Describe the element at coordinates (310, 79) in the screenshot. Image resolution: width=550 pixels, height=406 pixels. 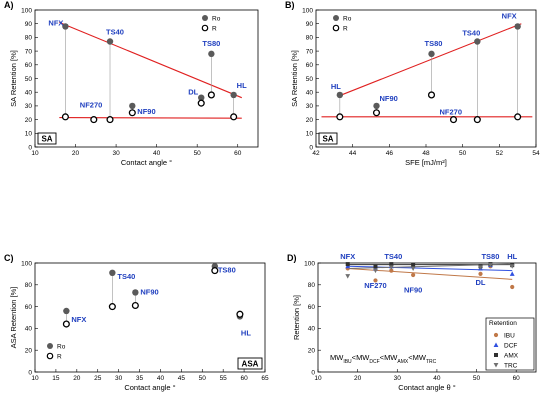
I see `y-tick-label: 50` at that location.